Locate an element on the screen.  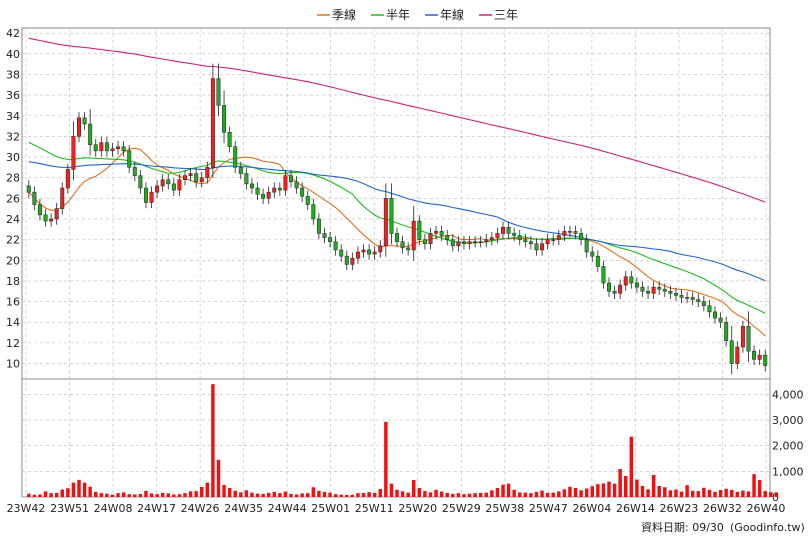
time-tick-label: 26W40 is located at coordinates (766, 508).